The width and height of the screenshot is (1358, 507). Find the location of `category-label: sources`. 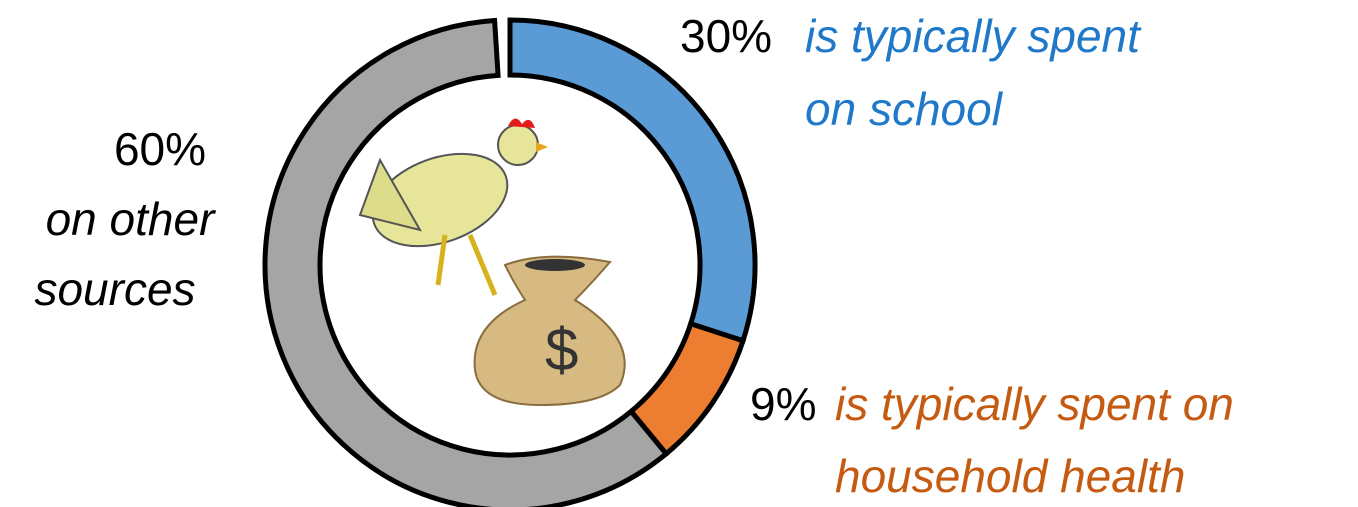

category-label: sources is located at coordinates (114, 289).